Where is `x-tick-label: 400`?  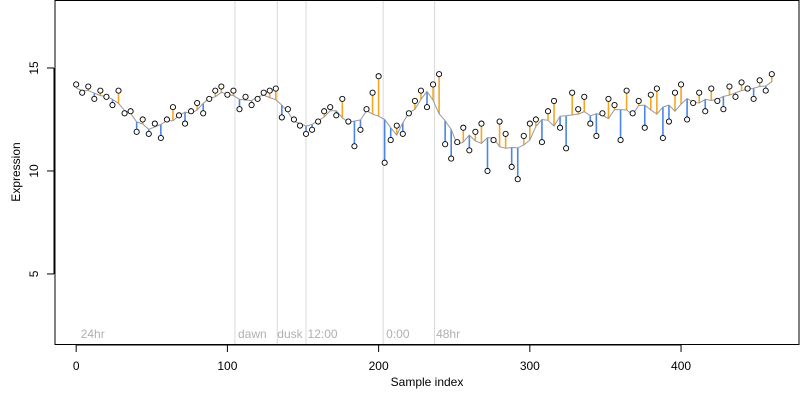
x-tick-label: 400 is located at coordinates (681, 366).